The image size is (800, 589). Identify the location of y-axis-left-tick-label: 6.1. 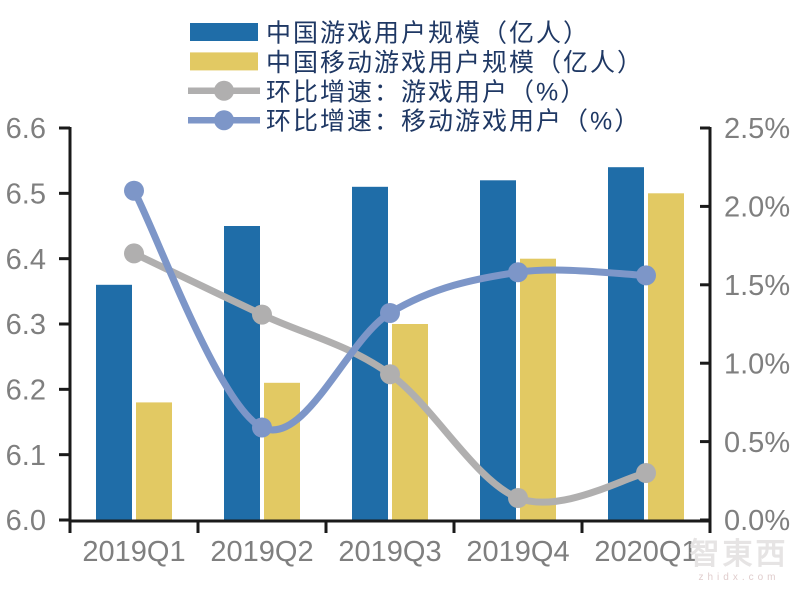
(26, 456).